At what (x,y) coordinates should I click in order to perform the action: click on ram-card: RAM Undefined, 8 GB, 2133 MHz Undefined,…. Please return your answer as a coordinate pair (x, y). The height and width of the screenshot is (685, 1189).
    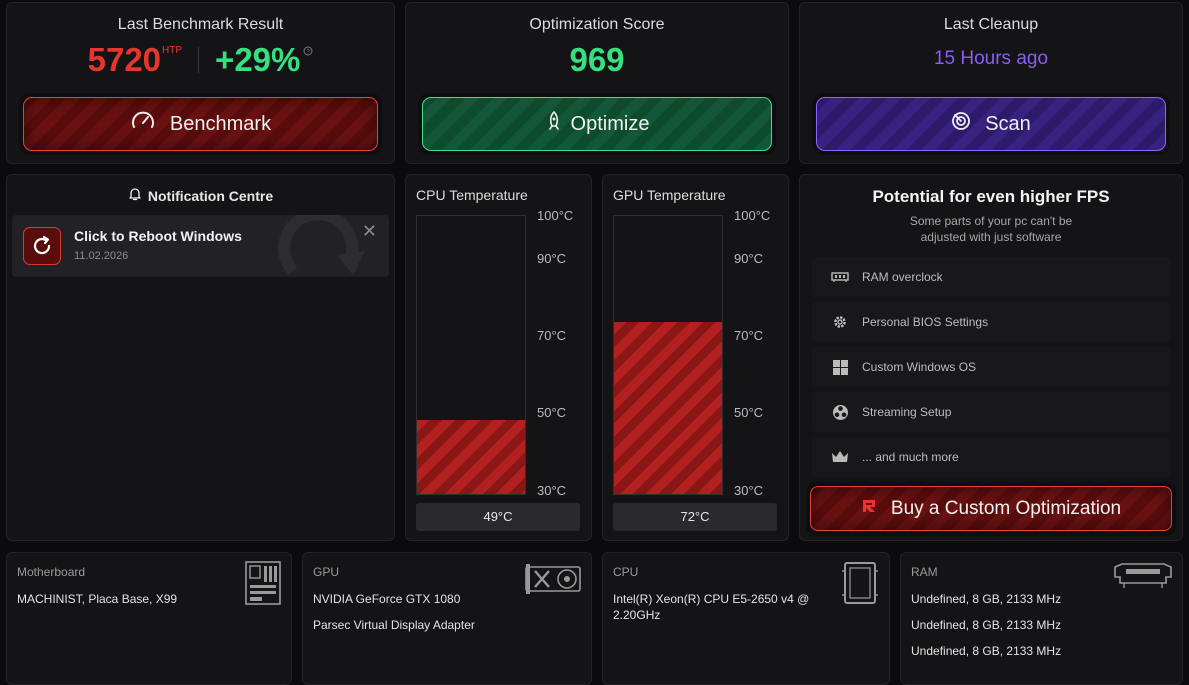
    Looking at the image, I should click on (1041, 618).